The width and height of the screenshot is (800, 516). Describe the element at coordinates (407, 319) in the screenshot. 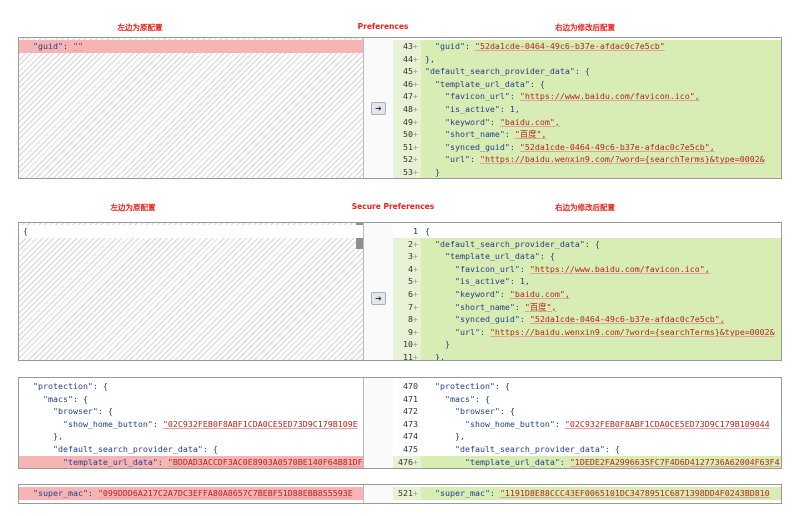

I see `line-number: 8+` at that location.